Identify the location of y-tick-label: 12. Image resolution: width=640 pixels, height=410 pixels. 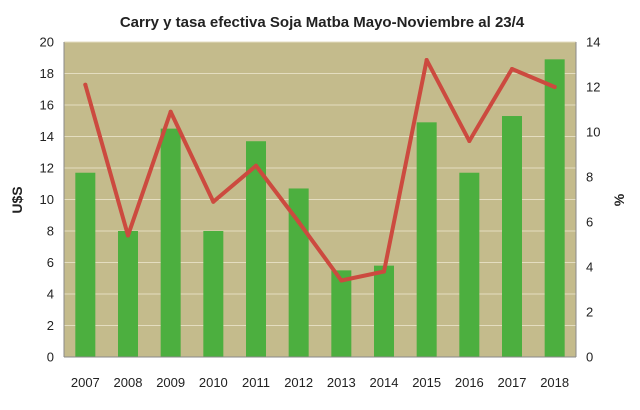
(47, 168).